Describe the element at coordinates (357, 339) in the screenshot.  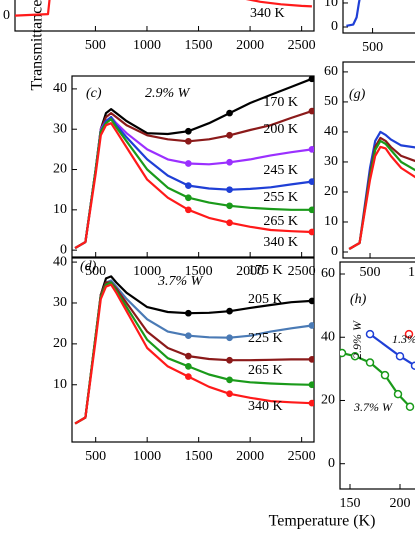
I see `series-label: 2.9% W` at that location.